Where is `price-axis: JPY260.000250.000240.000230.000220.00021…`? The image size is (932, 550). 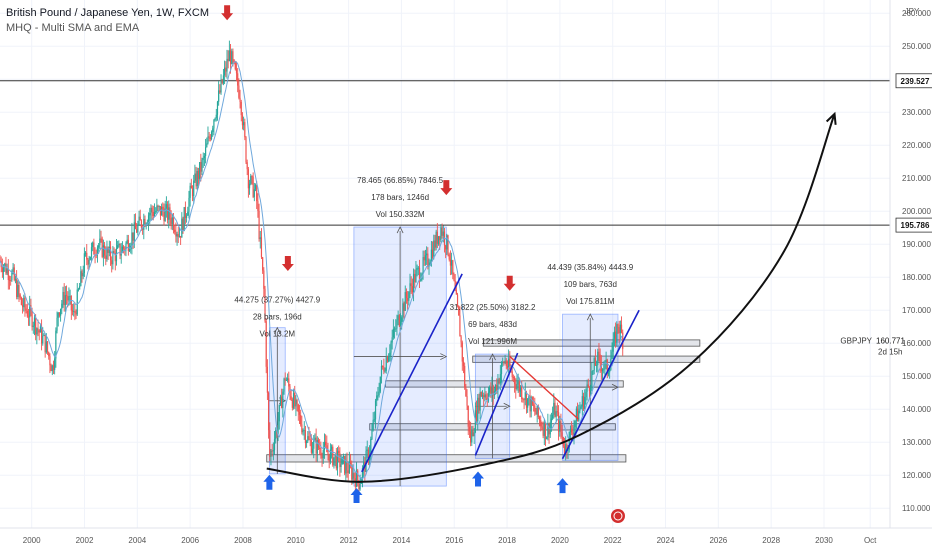 price-axis: JPY260.000250.000240.000230.000220.00021… is located at coordinates (886, 275).